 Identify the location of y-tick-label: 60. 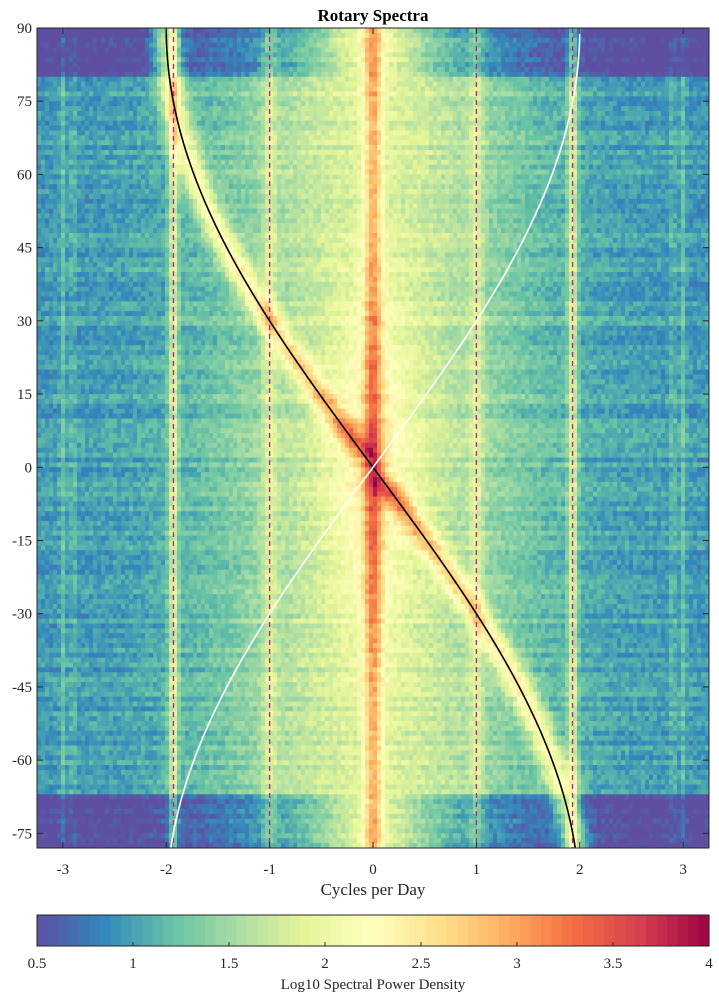
(24, 175).